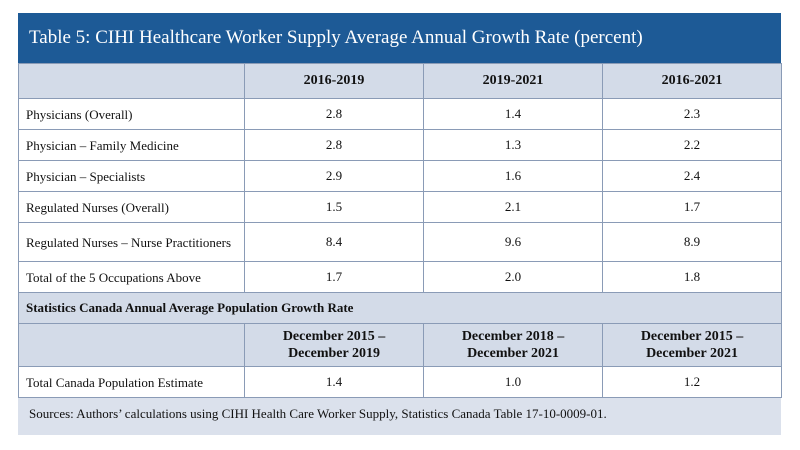  I want to click on cell-value: 2.4, so click(692, 176).